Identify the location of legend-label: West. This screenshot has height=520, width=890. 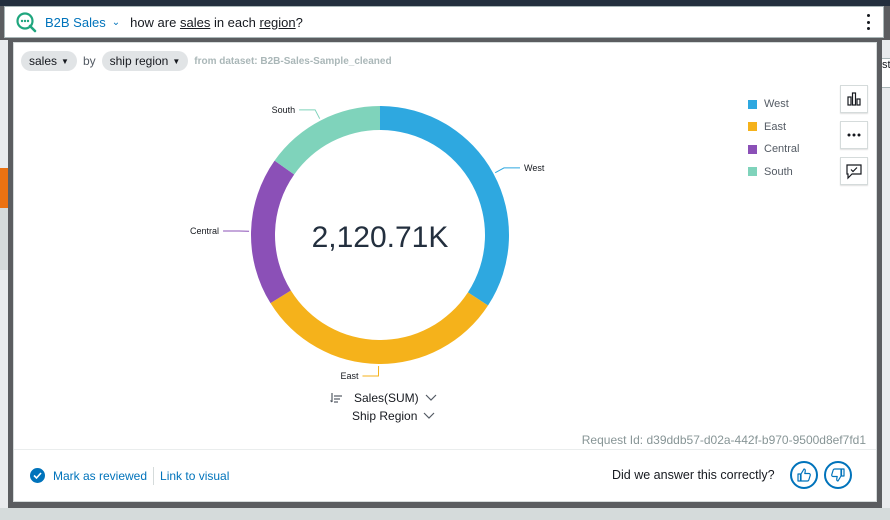
(776, 104).